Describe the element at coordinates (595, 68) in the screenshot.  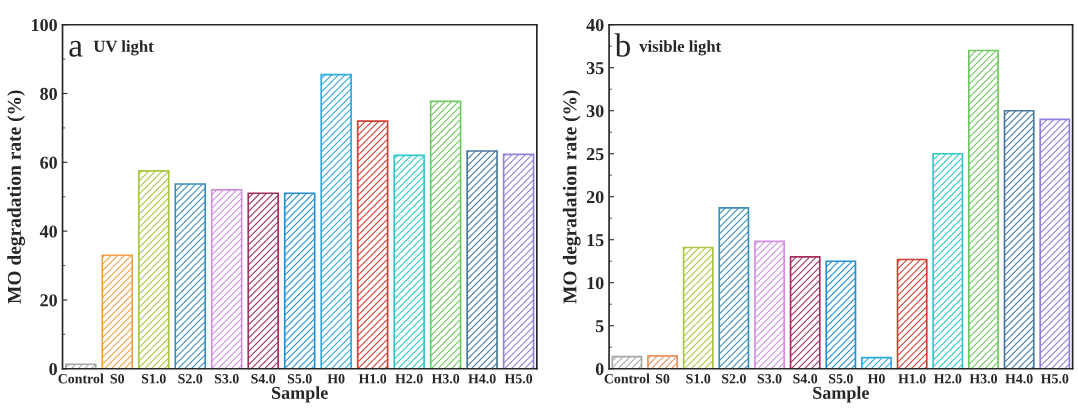
I see `y-tick-label: 35` at that location.